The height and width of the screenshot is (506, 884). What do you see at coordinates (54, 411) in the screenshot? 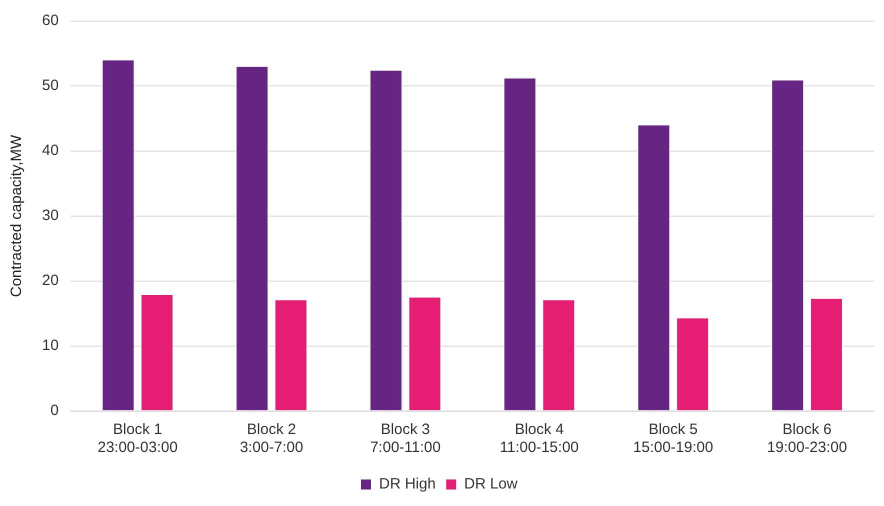
I see `y-tick-label: 0` at bounding box center [54, 411].